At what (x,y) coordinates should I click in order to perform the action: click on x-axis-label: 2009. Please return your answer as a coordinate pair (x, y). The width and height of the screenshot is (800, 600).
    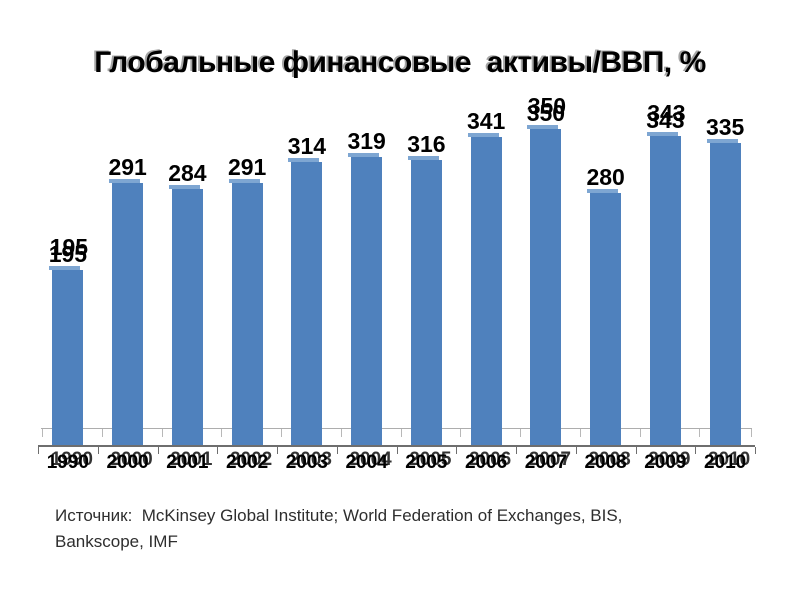
    Looking at the image, I should click on (665, 462).